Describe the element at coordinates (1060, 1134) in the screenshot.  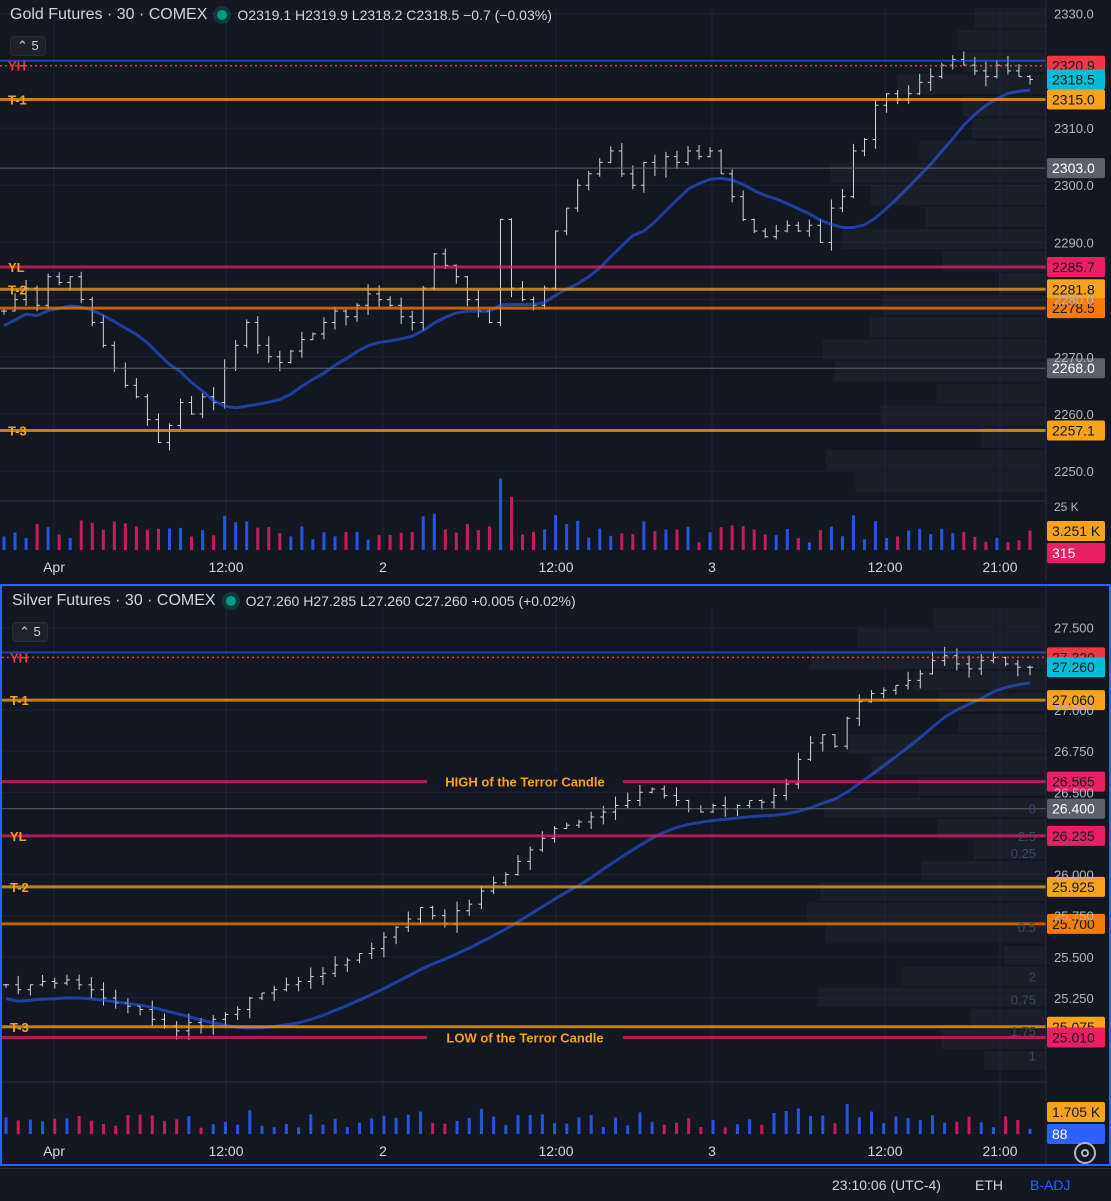
I see `volume-tag: 88` at that location.